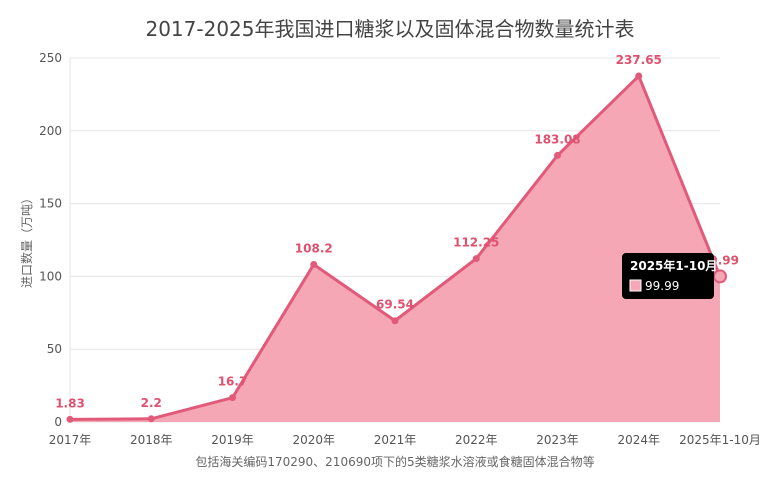 The width and height of the screenshot is (780, 491). What do you see at coordinates (476, 440) in the screenshot?
I see `x-tick-label: 2022年` at bounding box center [476, 440].